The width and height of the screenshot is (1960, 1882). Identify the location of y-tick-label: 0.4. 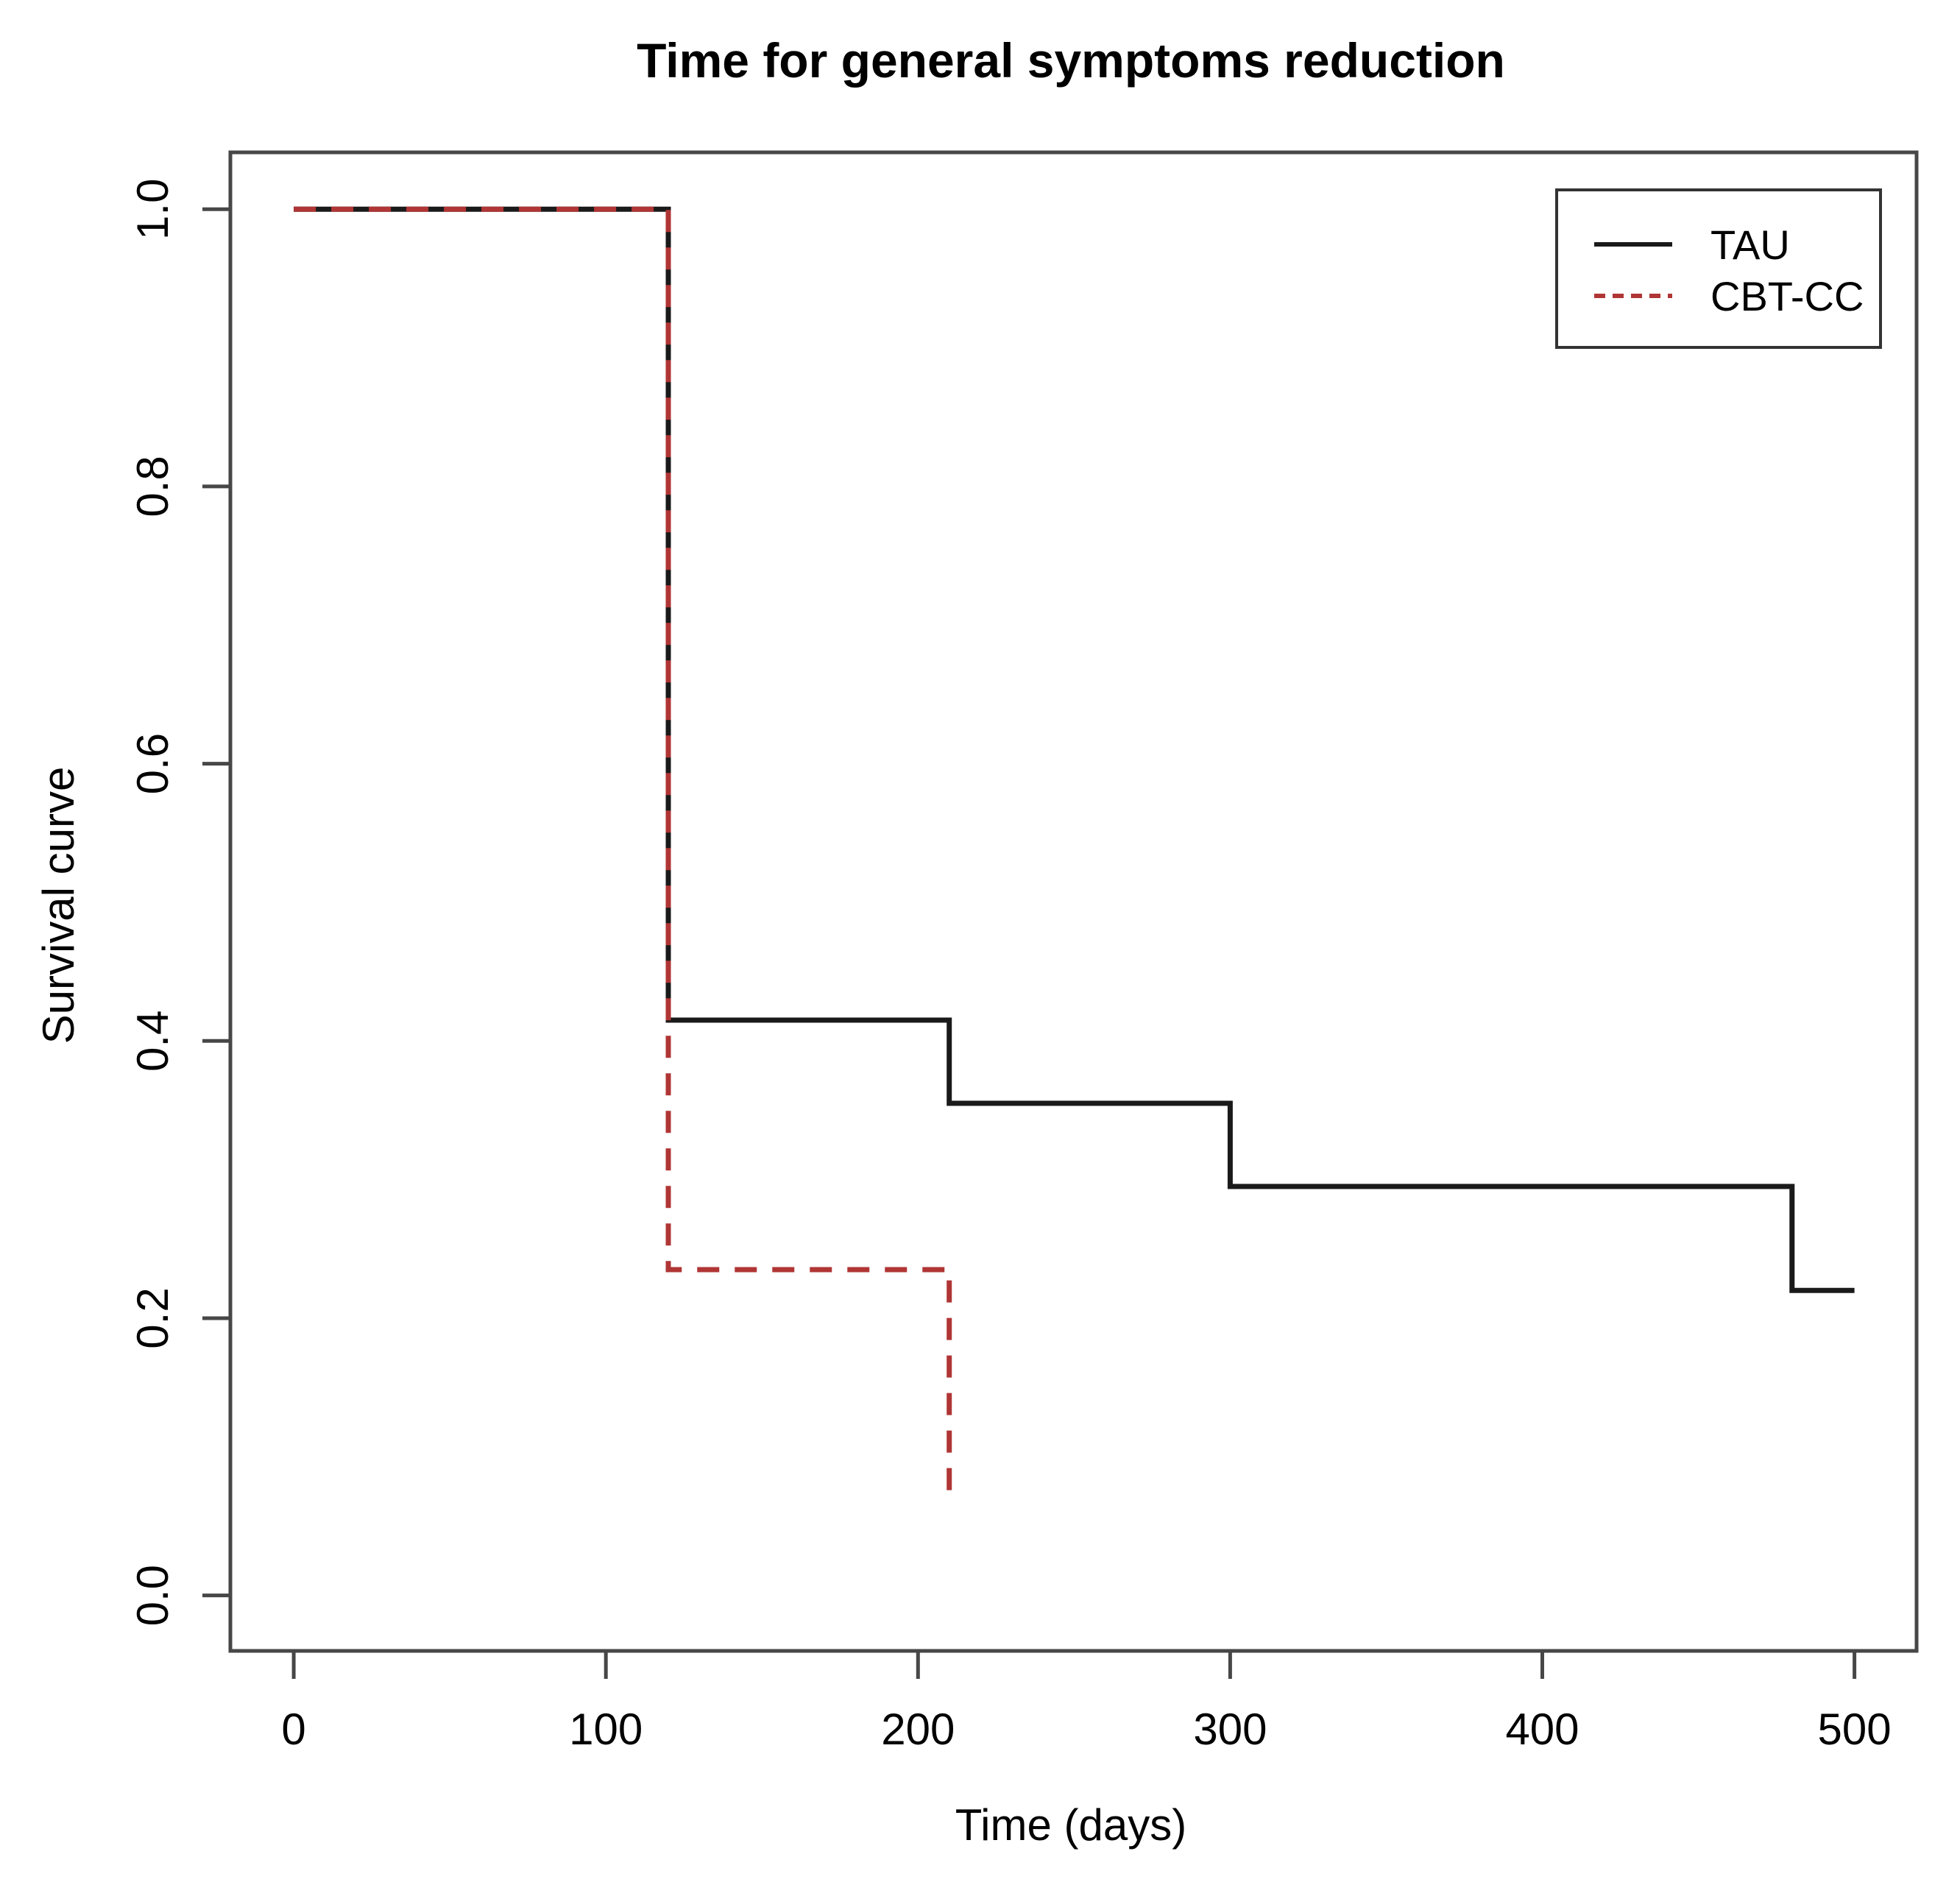
(152, 1041).